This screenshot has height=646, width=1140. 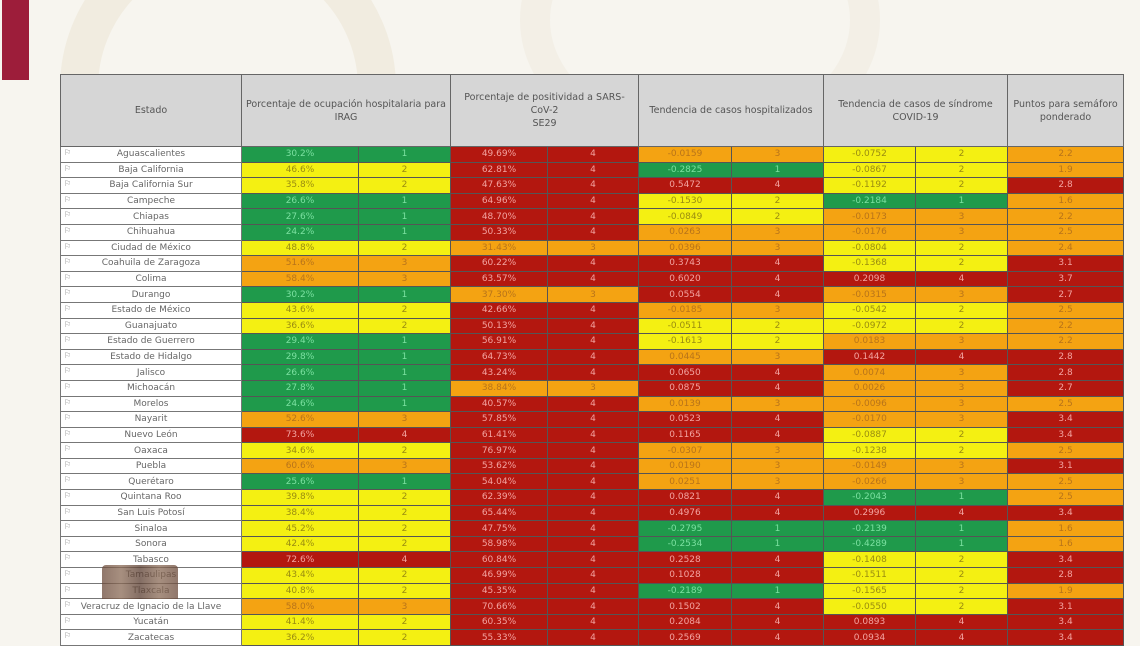 What do you see at coordinates (151, 622) in the screenshot?
I see `state-name: Yucatán` at bounding box center [151, 622].